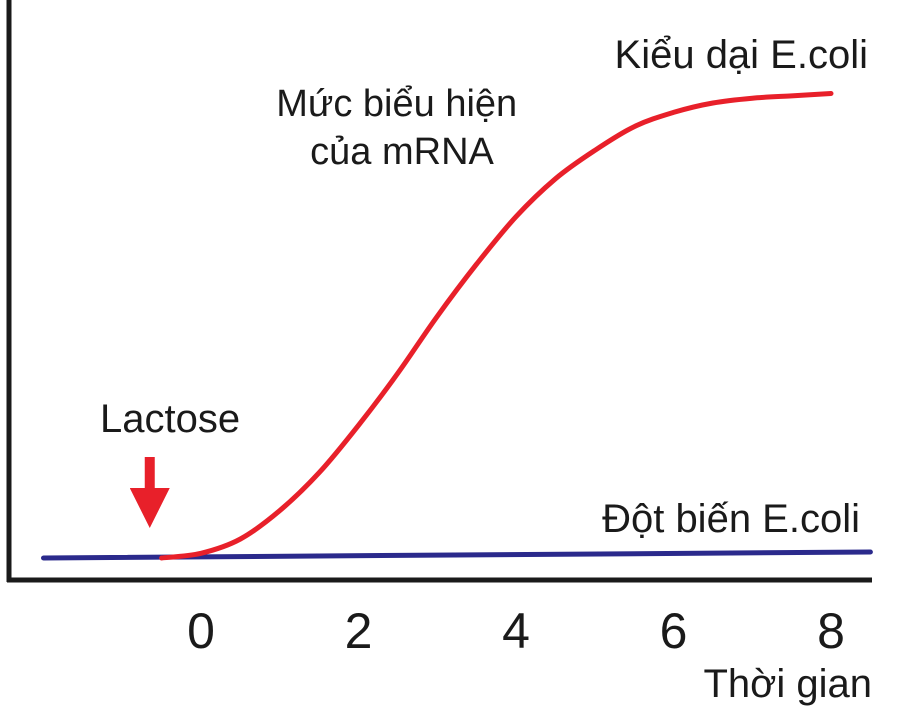  Describe the element at coordinates (731, 519) in the screenshot. I see `series-label-mutant: Đột biến E.coli` at that location.